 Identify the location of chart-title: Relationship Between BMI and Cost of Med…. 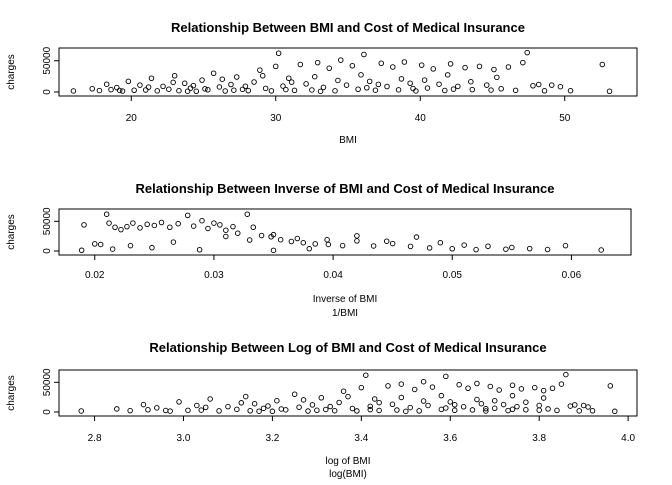
(348, 27).